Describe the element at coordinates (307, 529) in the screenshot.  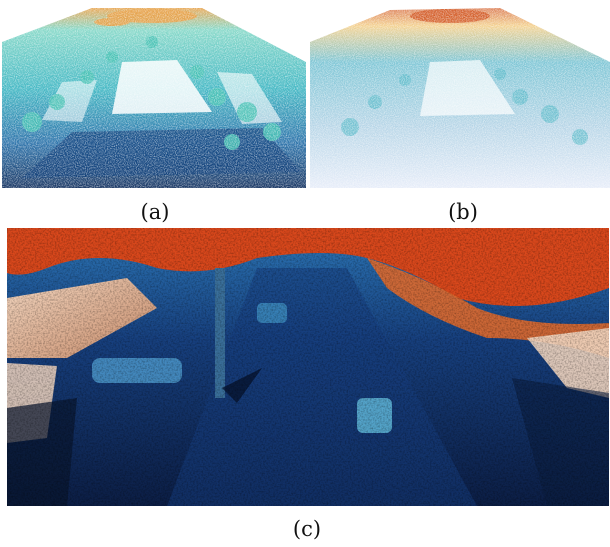
I see `caption-c: (c)` at that location.